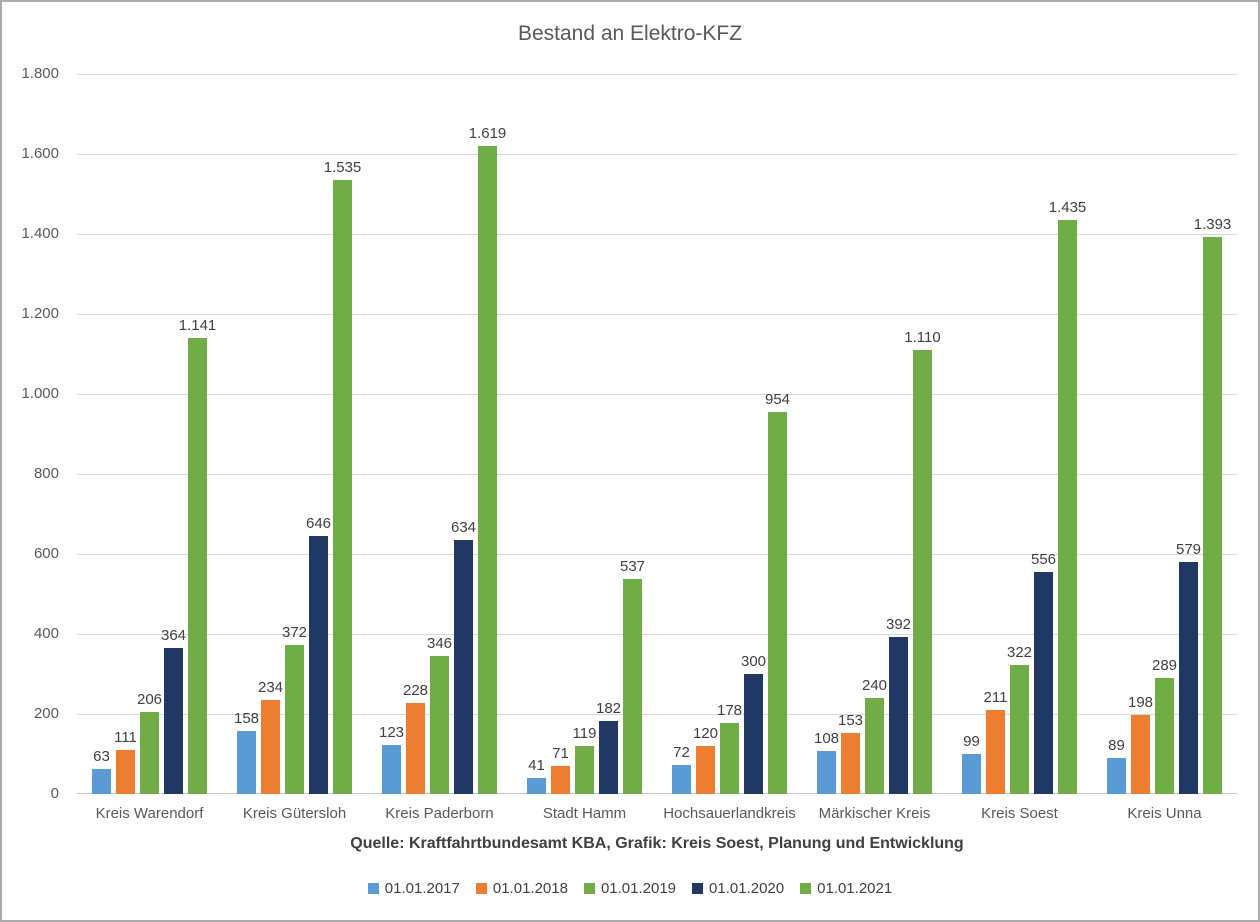  What do you see at coordinates (995, 697) in the screenshot?
I see `bar-value-label: 211` at bounding box center [995, 697].